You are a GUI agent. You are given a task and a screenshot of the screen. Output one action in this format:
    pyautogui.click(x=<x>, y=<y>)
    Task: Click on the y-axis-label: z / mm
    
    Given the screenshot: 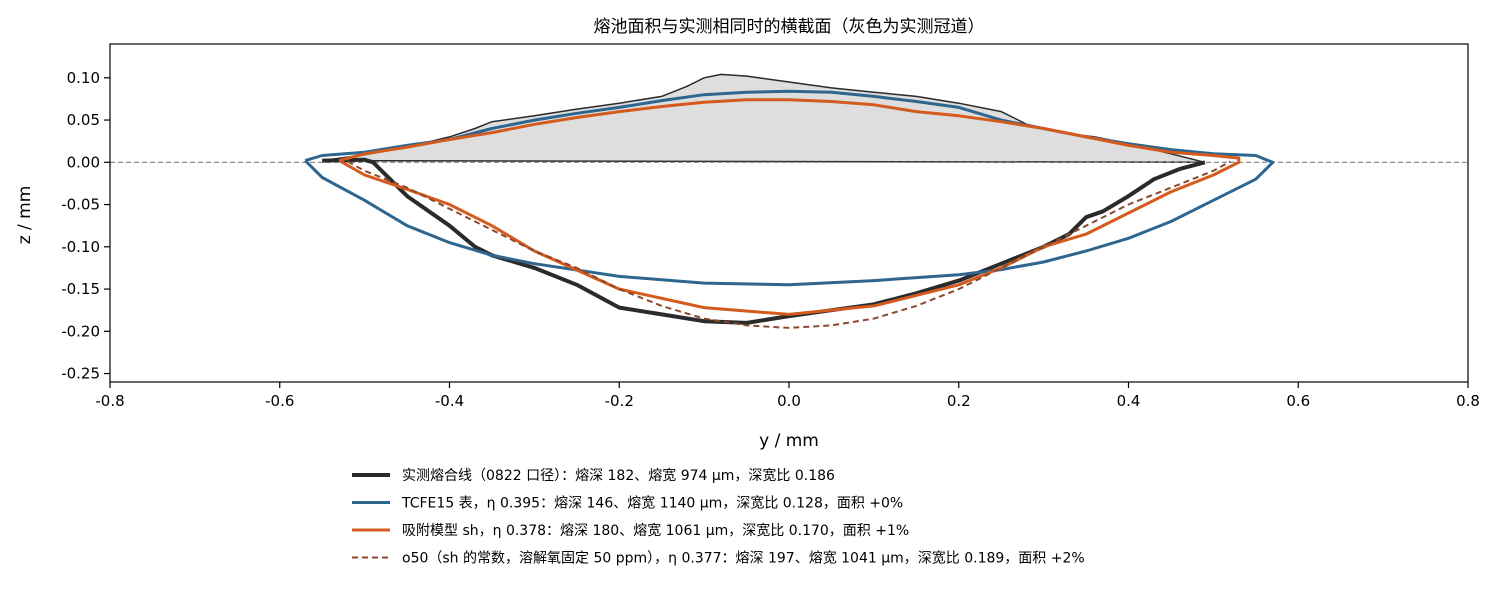 What is the action you would take?
    pyautogui.click(x=25, y=215)
    